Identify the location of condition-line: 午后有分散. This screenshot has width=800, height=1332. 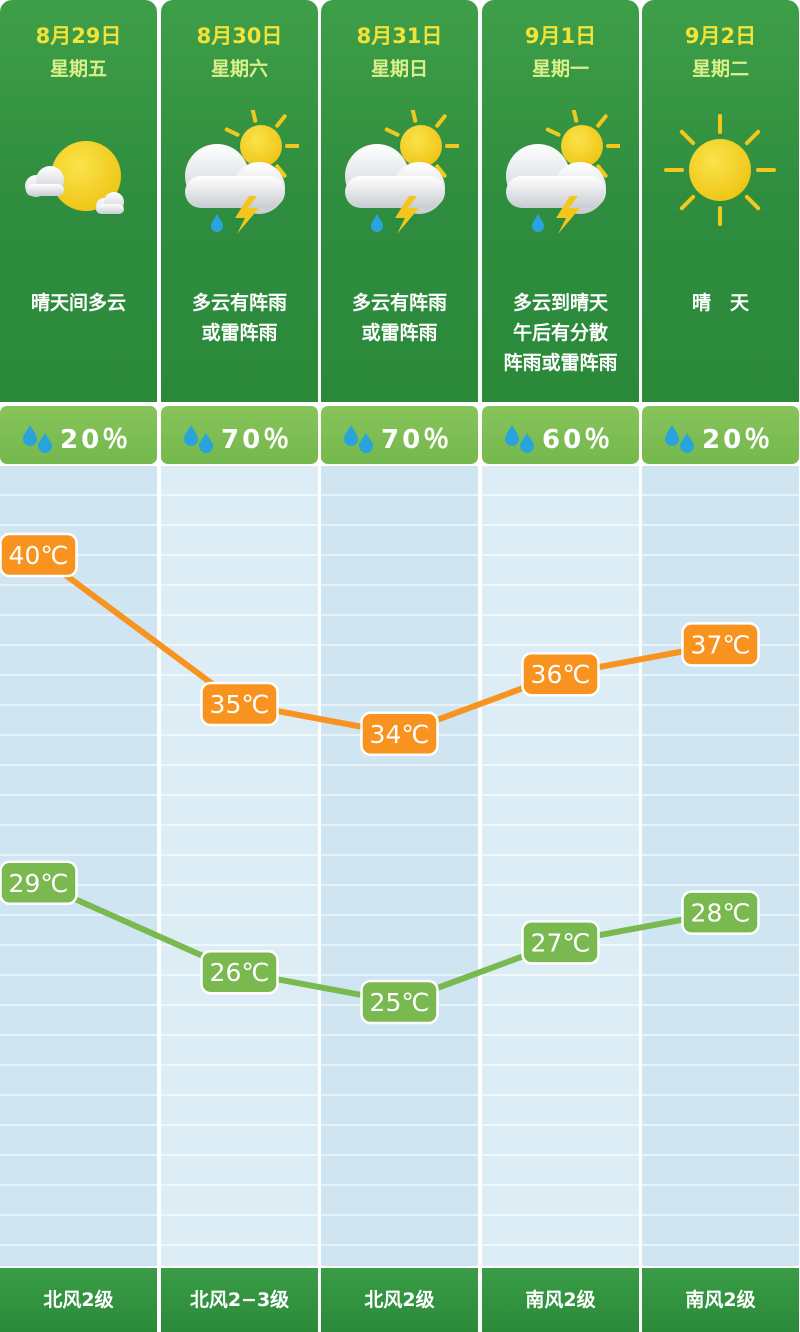
(560, 333).